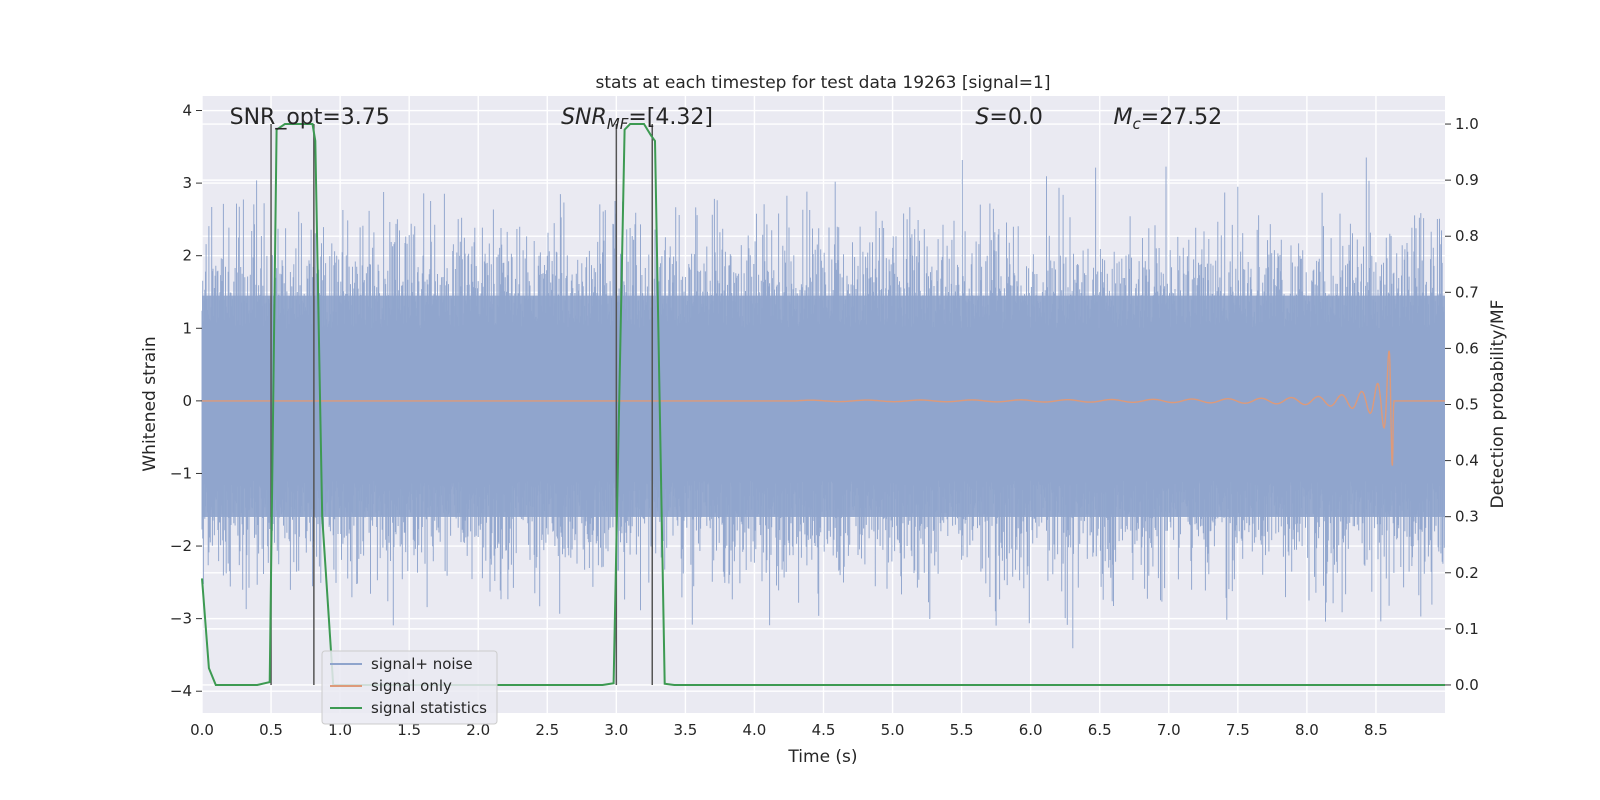 The height and width of the screenshot is (800, 1600). What do you see at coordinates (726, 119) in the screenshot?
I see `annotations: SNR_opt=3.75 SNRMF=[4.32] S=0.0 Mc=27.52` at bounding box center [726, 119].